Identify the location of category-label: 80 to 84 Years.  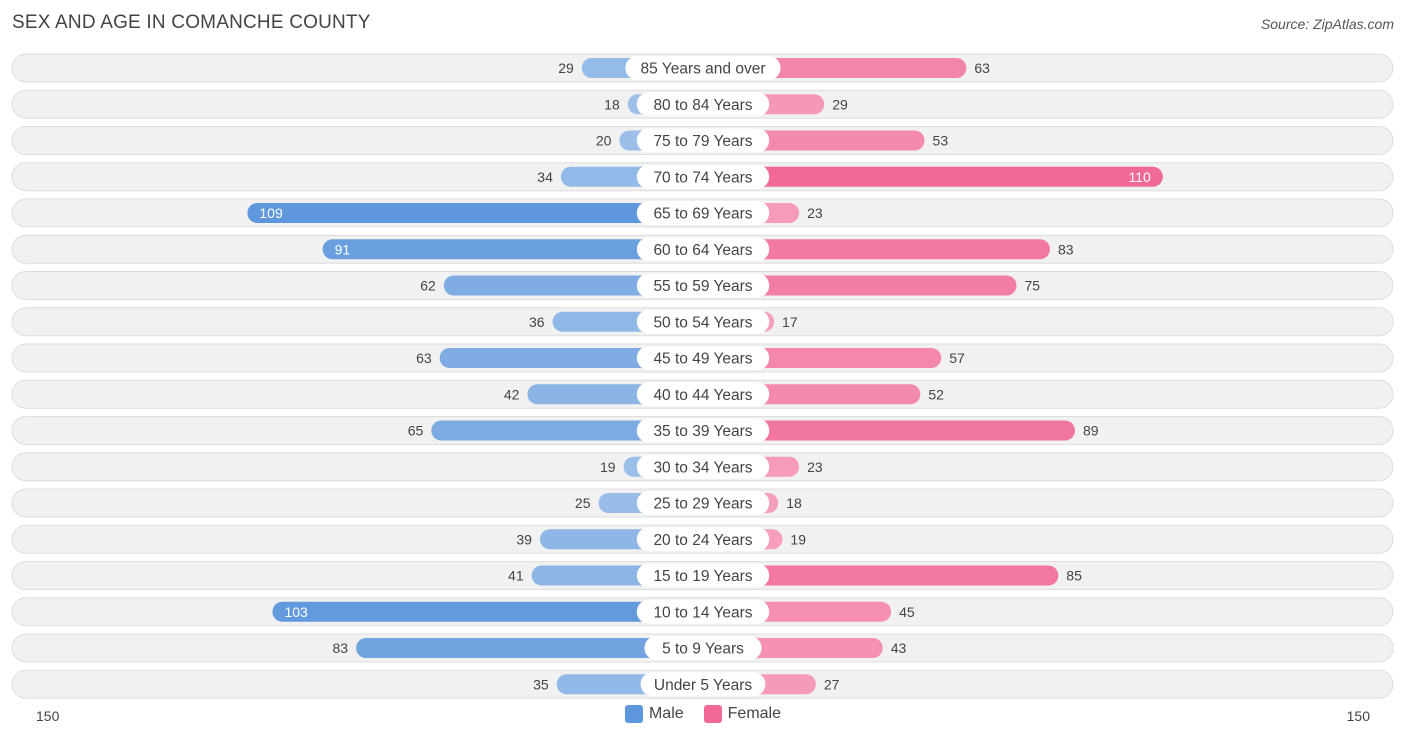
(702, 105).